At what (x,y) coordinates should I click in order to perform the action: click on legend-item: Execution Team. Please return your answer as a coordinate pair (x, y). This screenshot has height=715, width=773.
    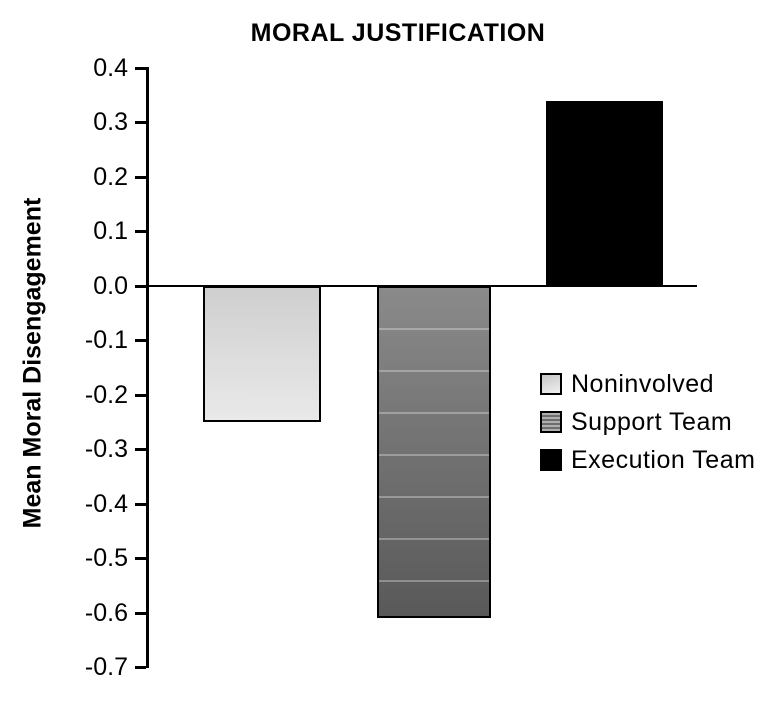
    Looking at the image, I should click on (648, 459).